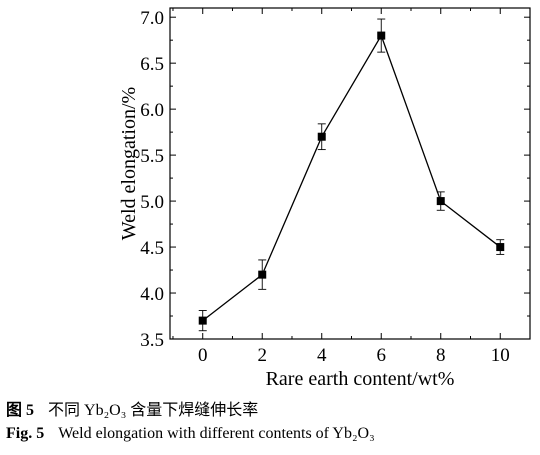 The width and height of the screenshot is (540, 455). What do you see at coordinates (152, 248) in the screenshot?
I see `y-tick-label: 4.5` at bounding box center [152, 248].